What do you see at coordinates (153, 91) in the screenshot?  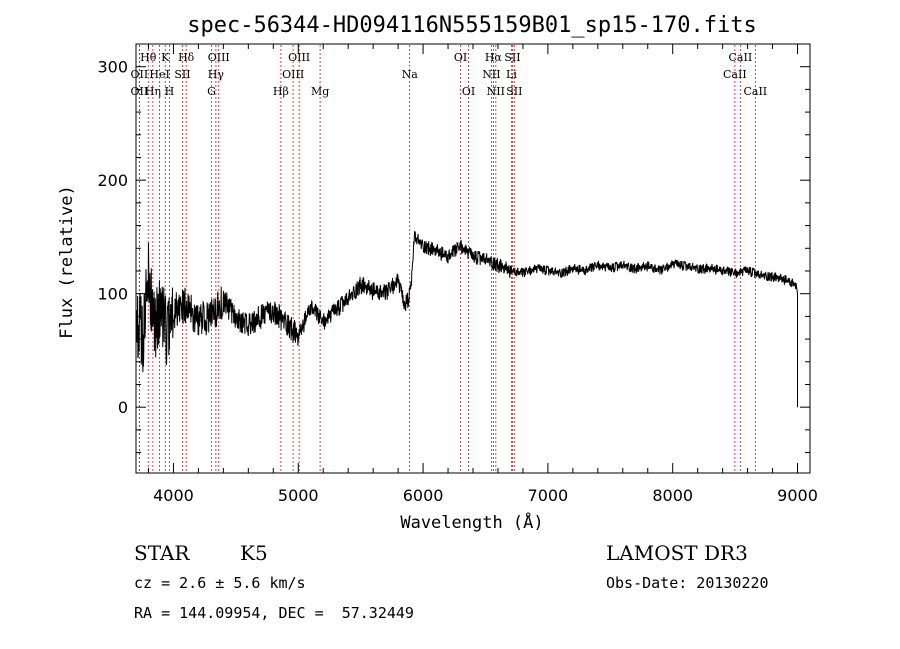 I see `emission-line-label: Hη` at bounding box center [153, 91].